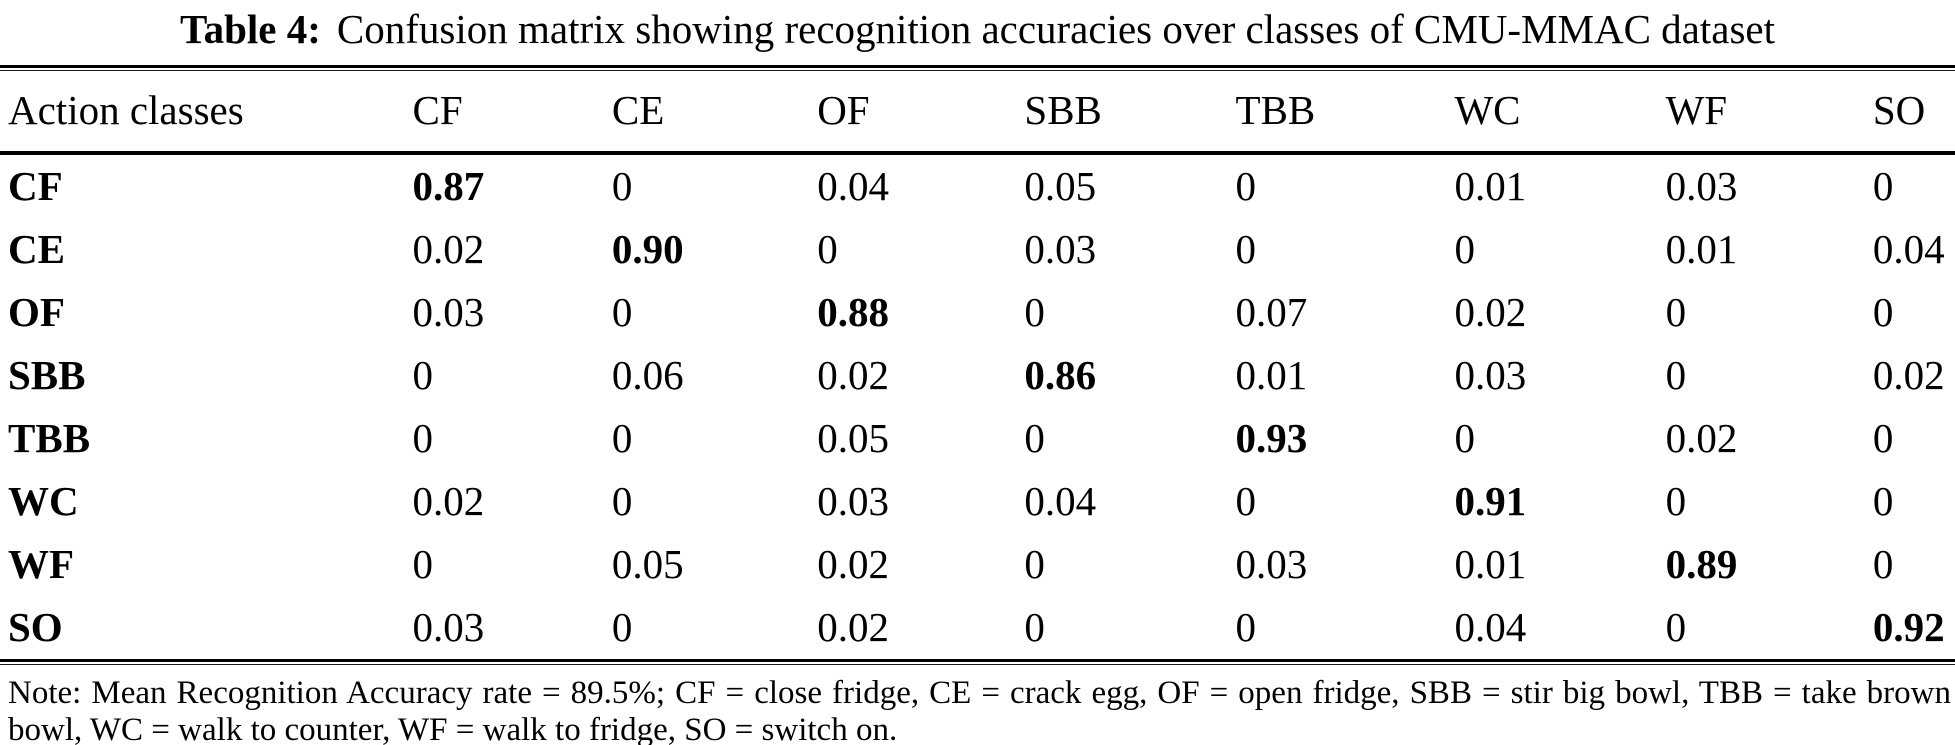  I want to click on matrix-cell: 0.93, so click(1271, 438).